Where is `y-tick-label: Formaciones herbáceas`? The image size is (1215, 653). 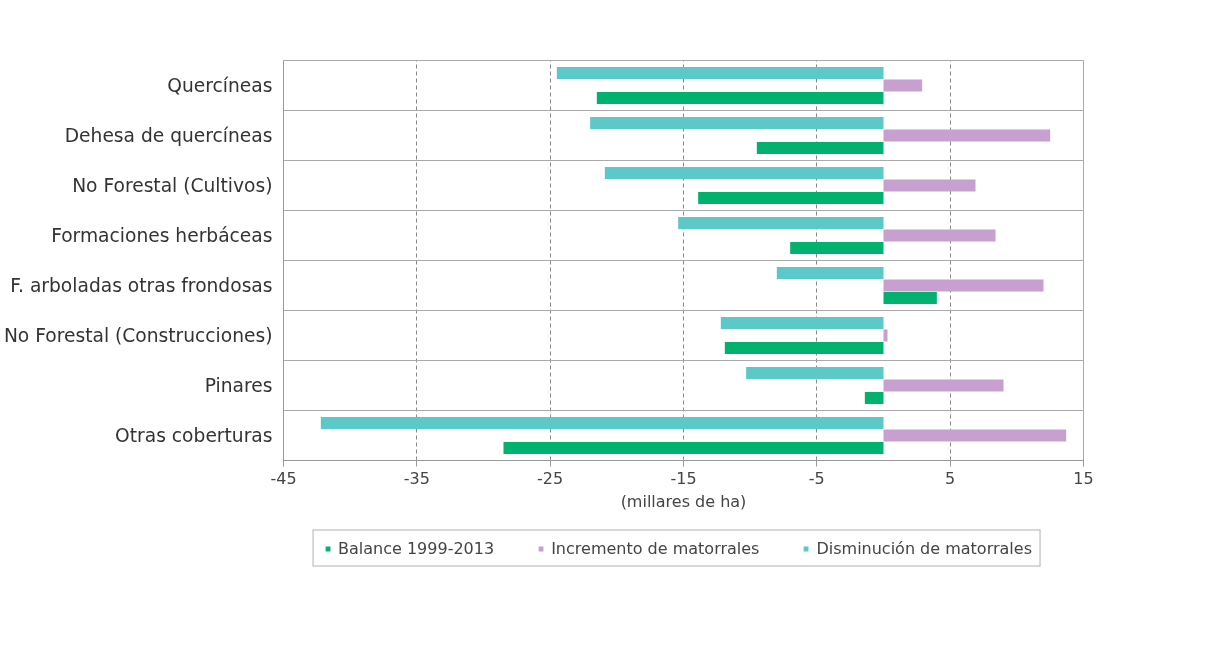 y-tick-label: Formaciones herbáceas is located at coordinates (162, 235).